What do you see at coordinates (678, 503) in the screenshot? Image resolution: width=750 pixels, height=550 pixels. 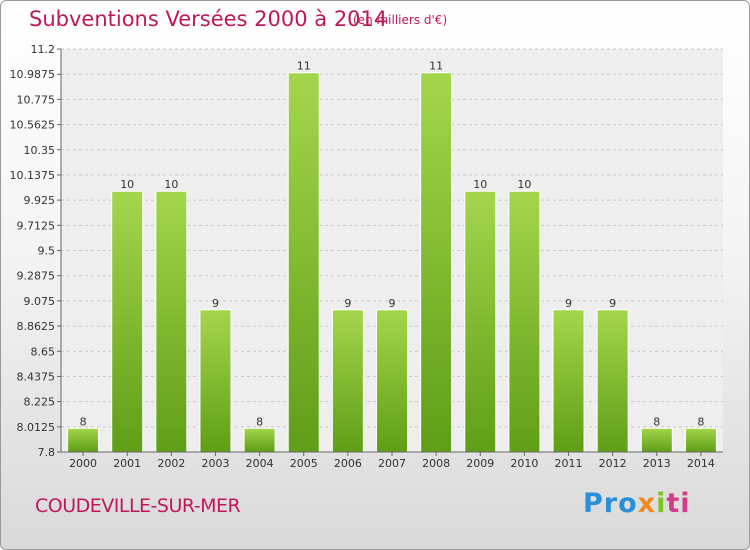 I see `logo-part-4: ti` at bounding box center [678, 503].